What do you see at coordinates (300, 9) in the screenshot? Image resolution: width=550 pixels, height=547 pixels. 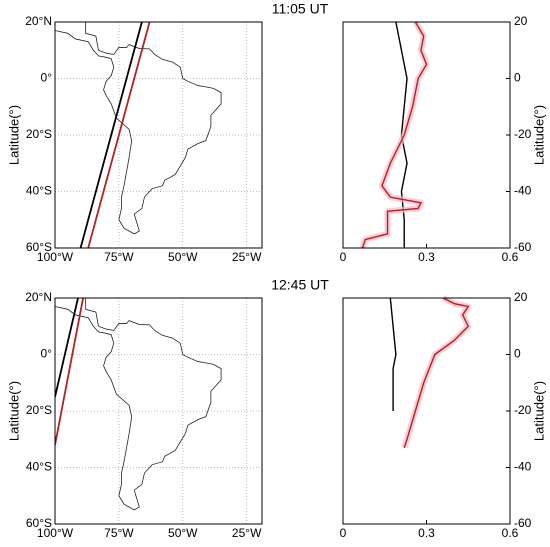 I see `panel-title: 11:05 UT` at bounding box center [300, 9].